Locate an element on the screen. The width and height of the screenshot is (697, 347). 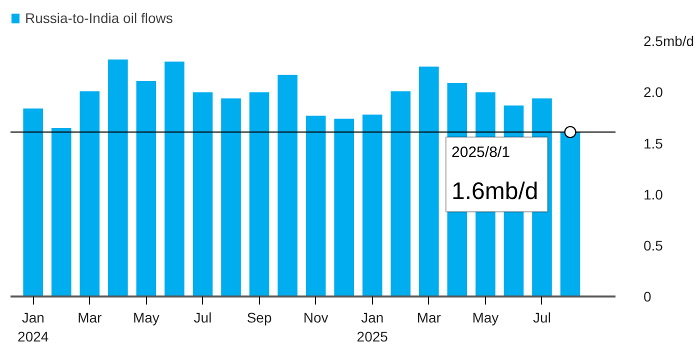
x-tick-label: Jan 2024 is located at coordinates (33, 327).